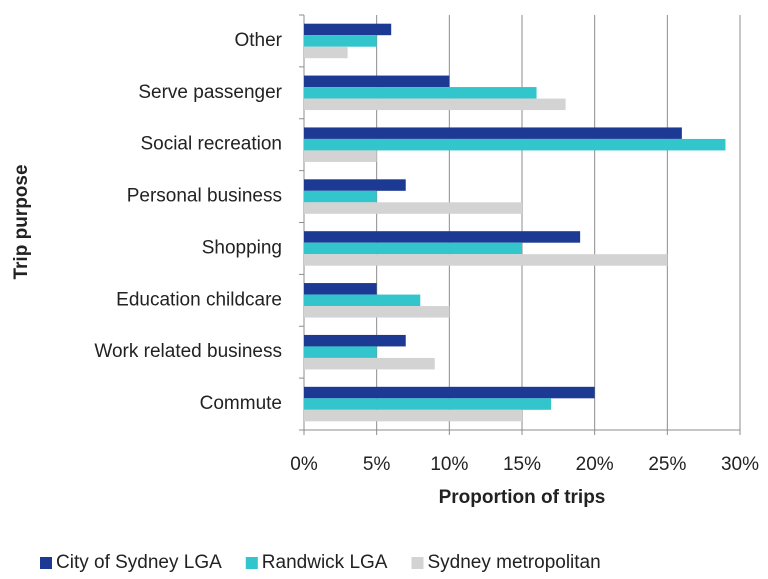  What do you see at coordinates (595, 464) in the screenshot?
I see `x-tick-label: 20%` at bounding box center [595, 464].